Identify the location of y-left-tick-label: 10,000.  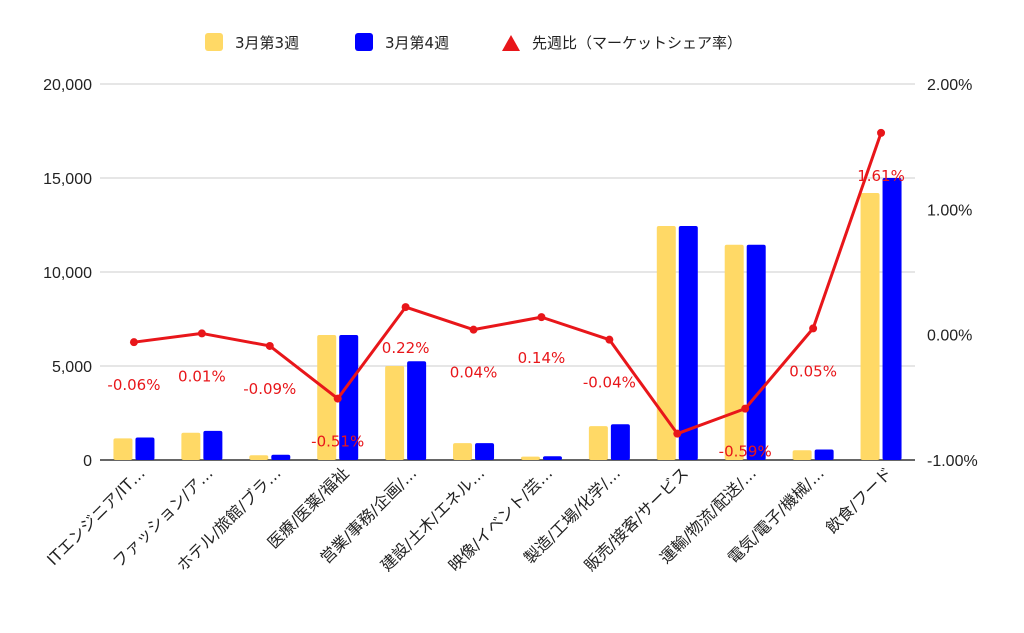
(67, 273).